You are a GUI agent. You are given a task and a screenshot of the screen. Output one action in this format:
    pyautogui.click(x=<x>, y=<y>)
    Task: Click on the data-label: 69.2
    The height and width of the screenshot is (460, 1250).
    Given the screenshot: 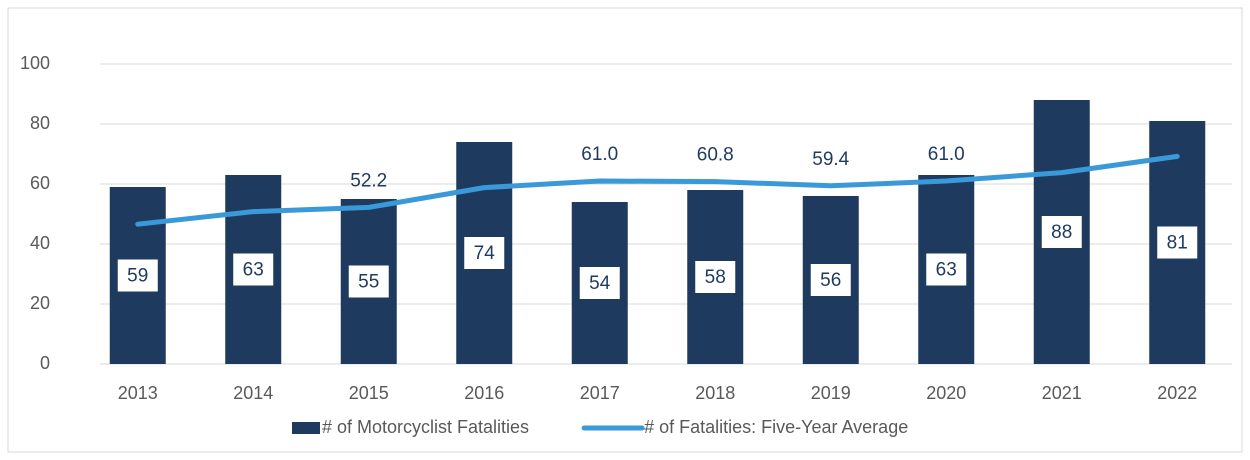 What is the action you would take?
    pyautogui.click(x=1177, y=129)
    